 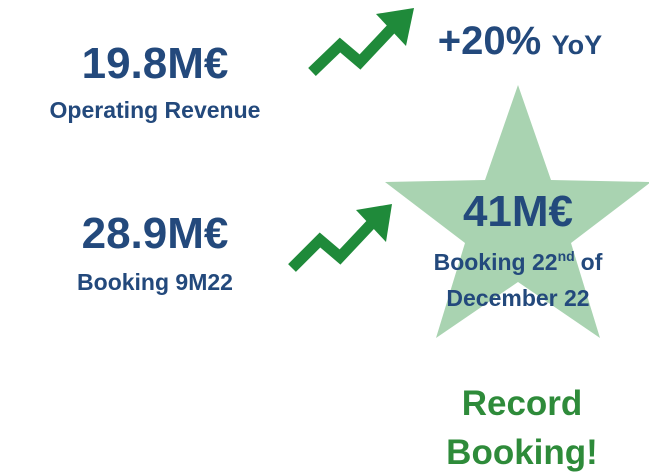 What do you see at coordinates (522, 403) in the screenshot?
I see `callout-line: Record` at bounding box center [522, 403].